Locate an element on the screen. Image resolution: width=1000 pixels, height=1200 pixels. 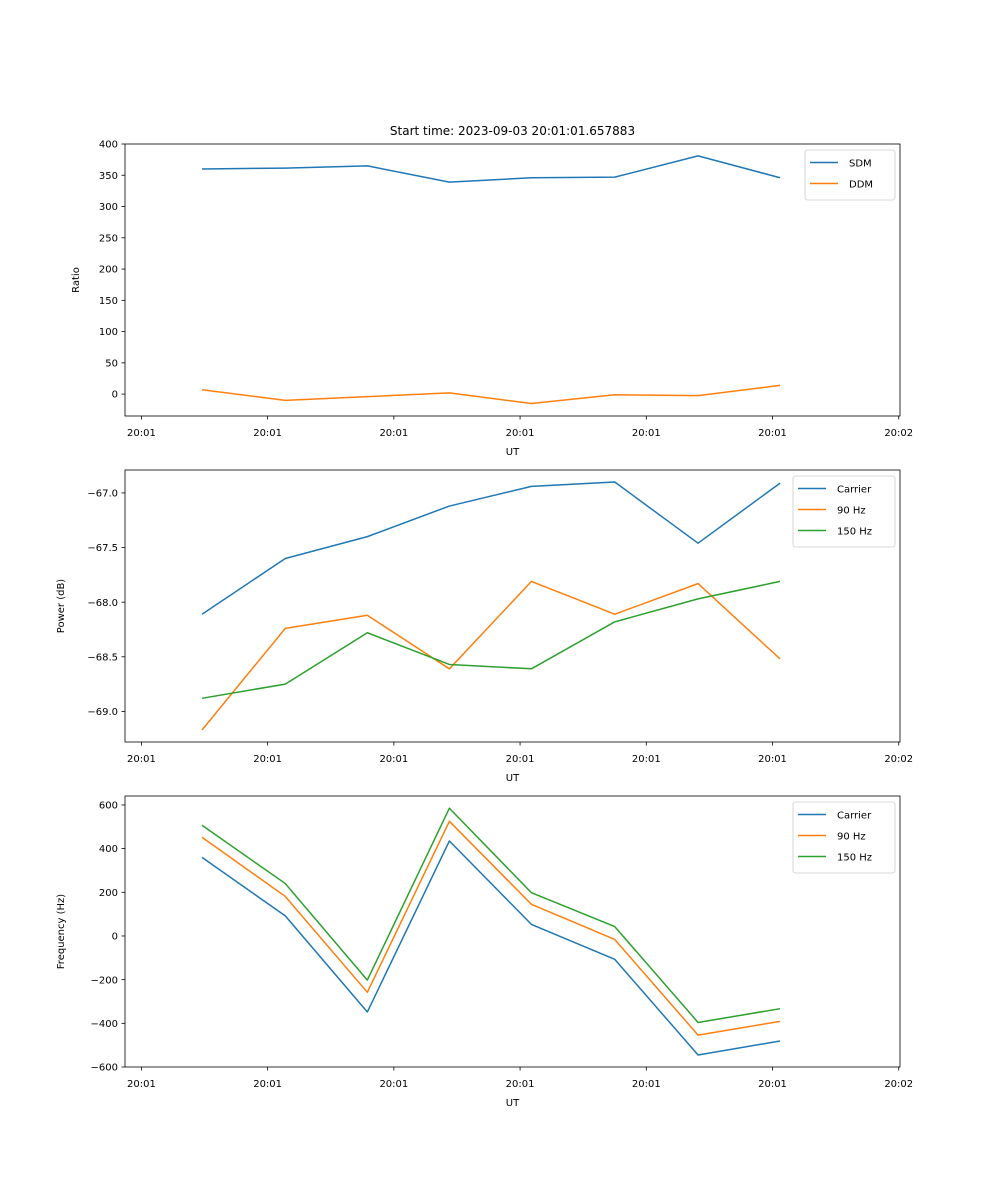
y-tick-label: −67.0 is located at coordinates (102, 494).